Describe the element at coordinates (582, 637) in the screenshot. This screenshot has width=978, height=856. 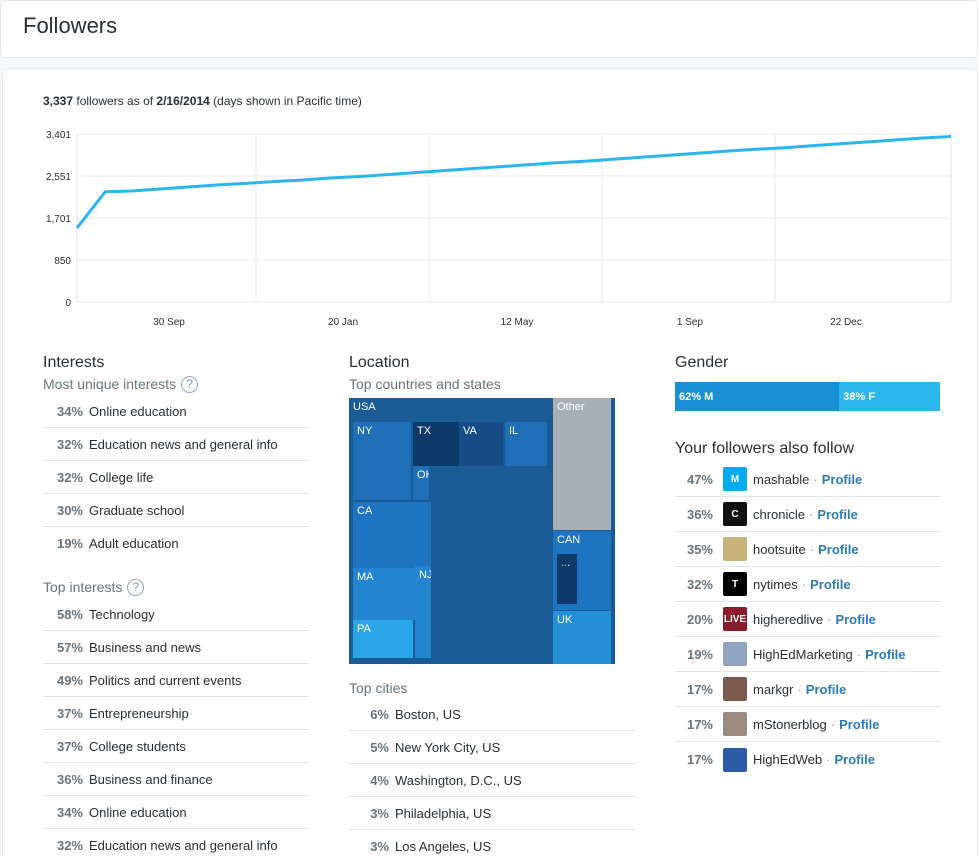
I see `treemap-tile-uk: UK` at that location.